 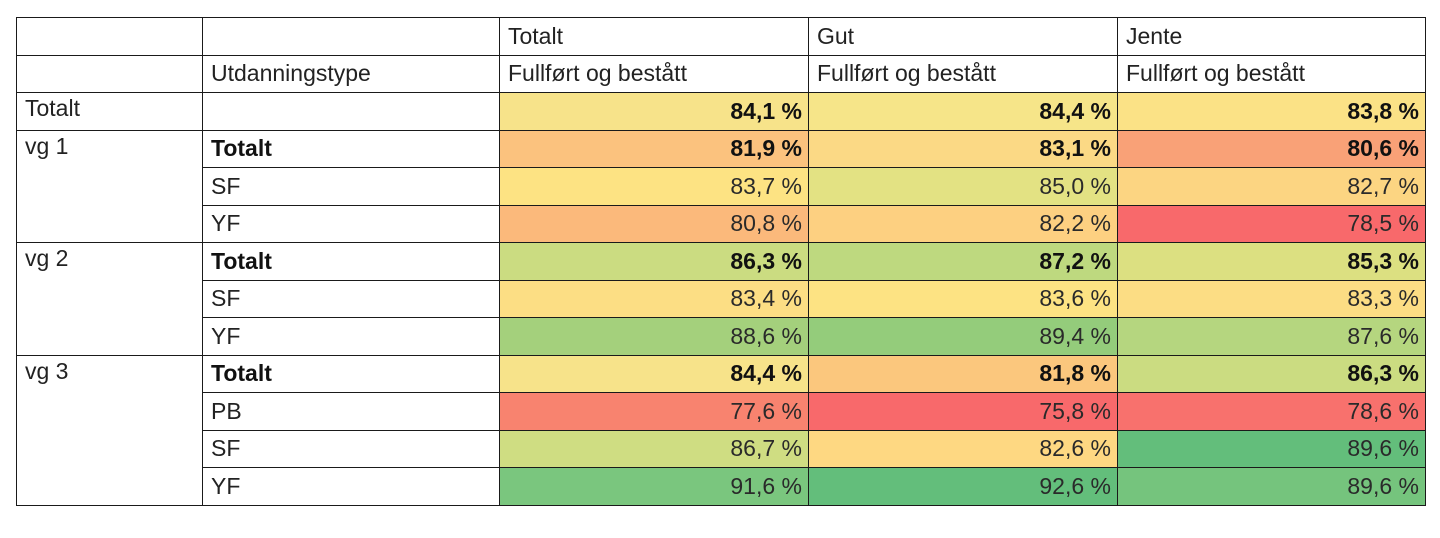 I want to click on column-header-jente-fullfort: Fullført og bestått, so click(x=1271, y=73).